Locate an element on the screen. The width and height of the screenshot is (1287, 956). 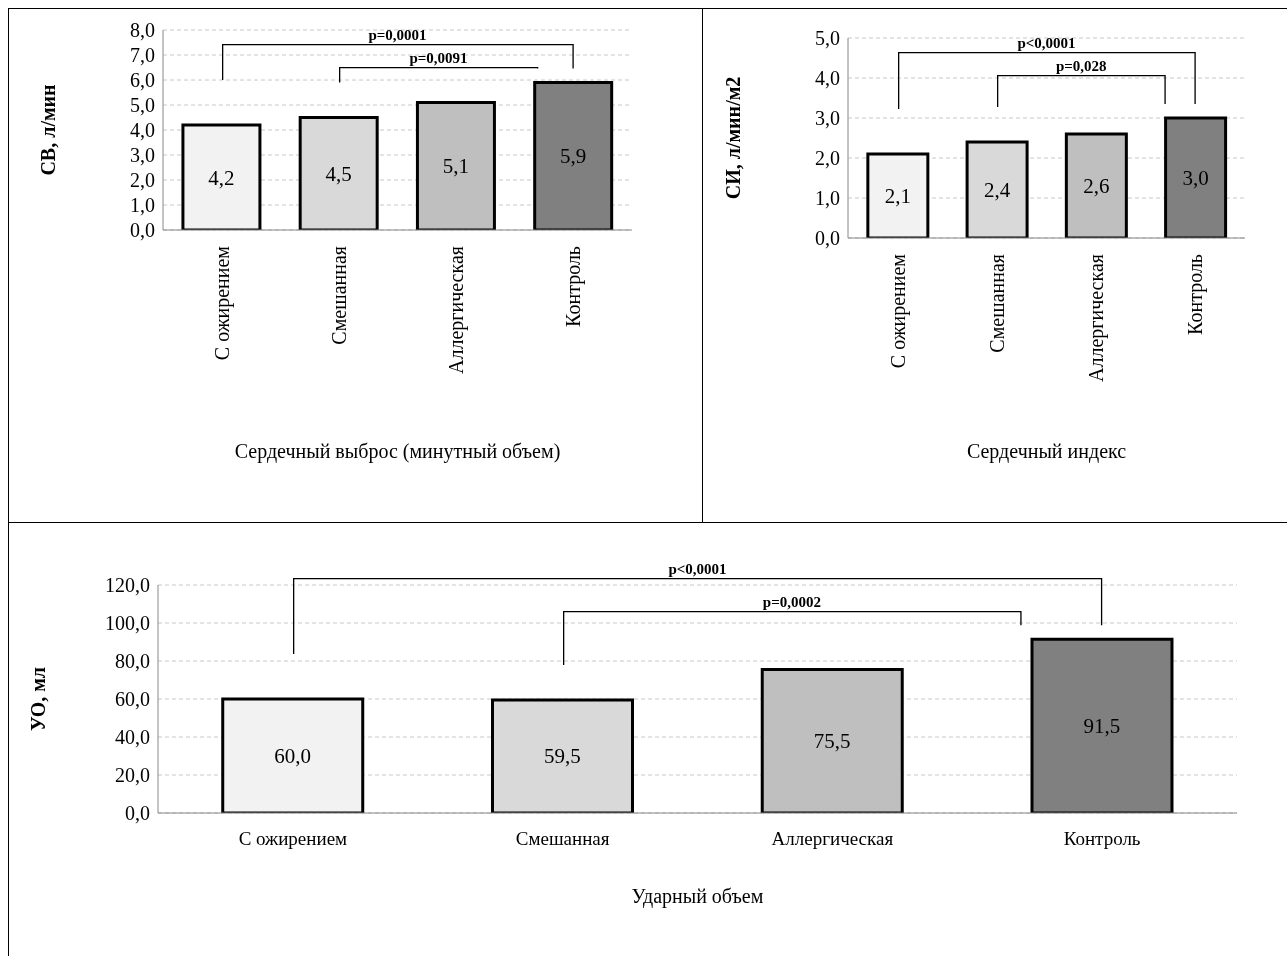
y-tick-label: 40,0 is located at coordinates (132, 737).